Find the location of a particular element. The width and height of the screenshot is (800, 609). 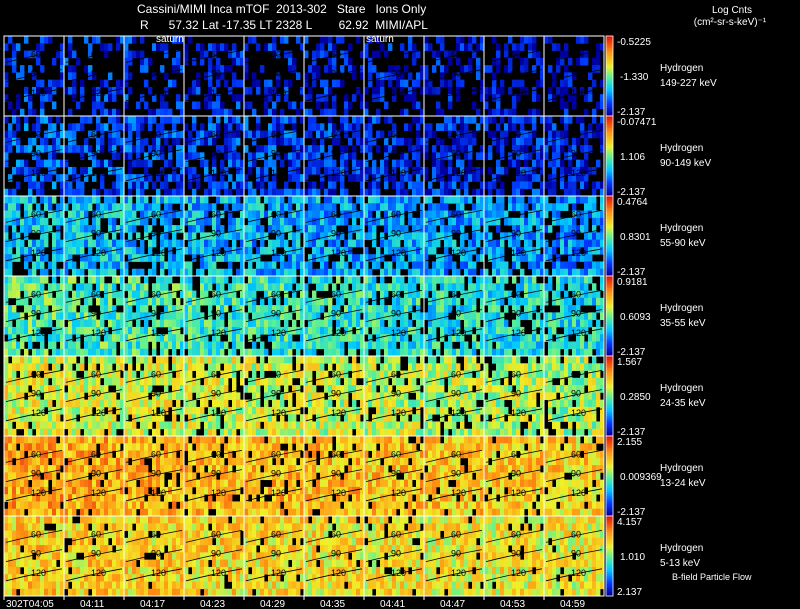

panel-cells is located at coordinates (214, 156).